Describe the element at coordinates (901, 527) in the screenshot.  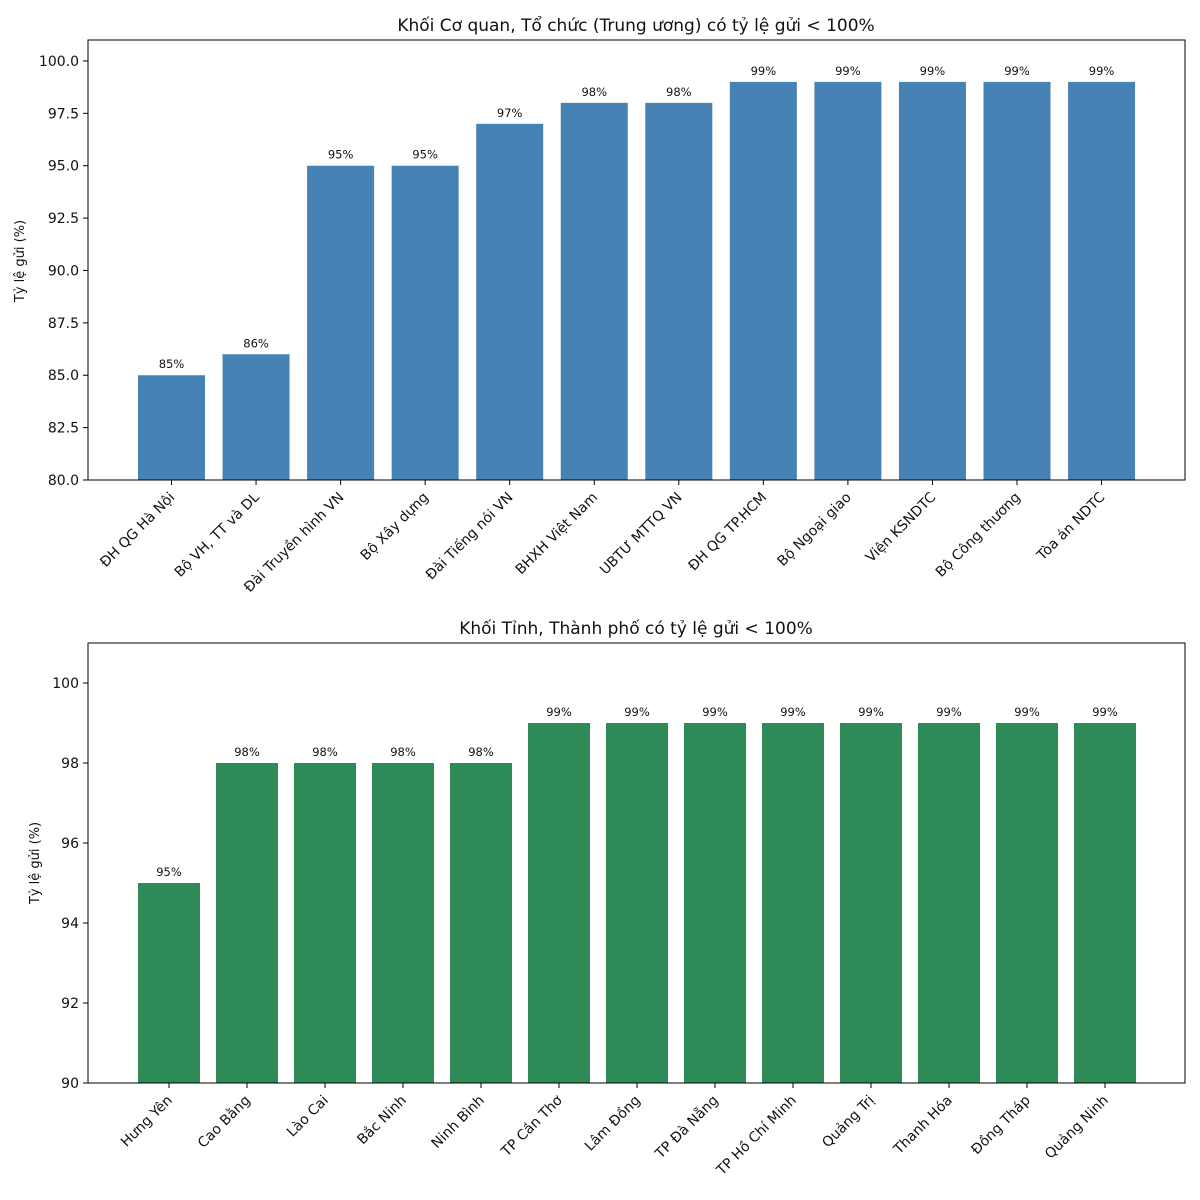
I see `x-tick-label: Viện KSNDTC` at that location.